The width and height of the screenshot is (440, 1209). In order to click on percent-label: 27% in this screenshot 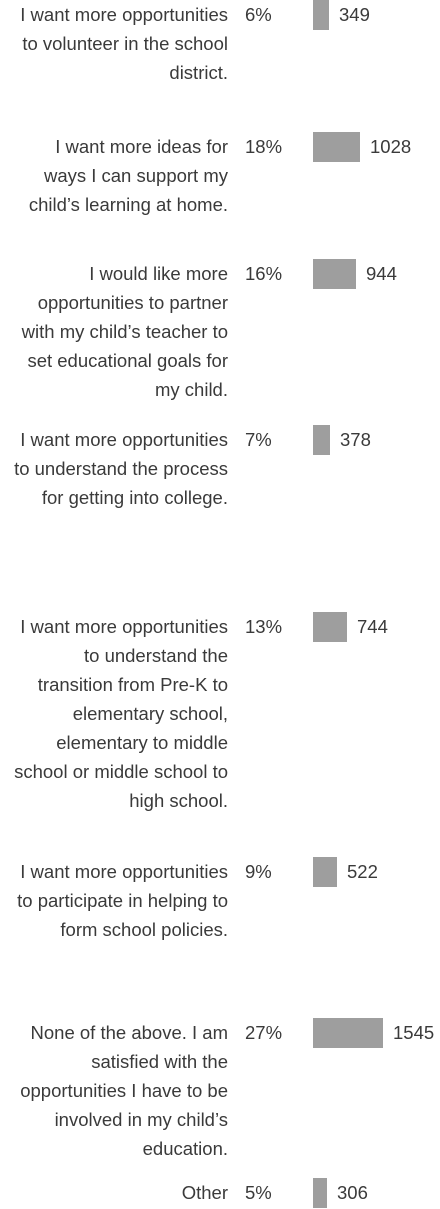, I will do `click(264, 1032)`.